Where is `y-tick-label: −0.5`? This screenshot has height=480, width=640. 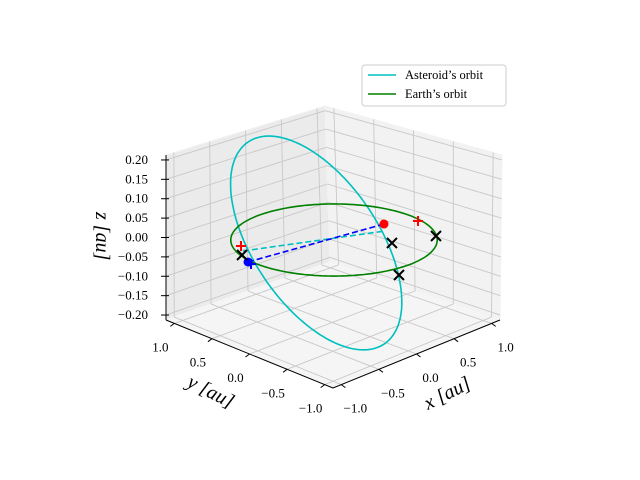 y-tick-label: −0.5 is located at coordinates (273, 392).